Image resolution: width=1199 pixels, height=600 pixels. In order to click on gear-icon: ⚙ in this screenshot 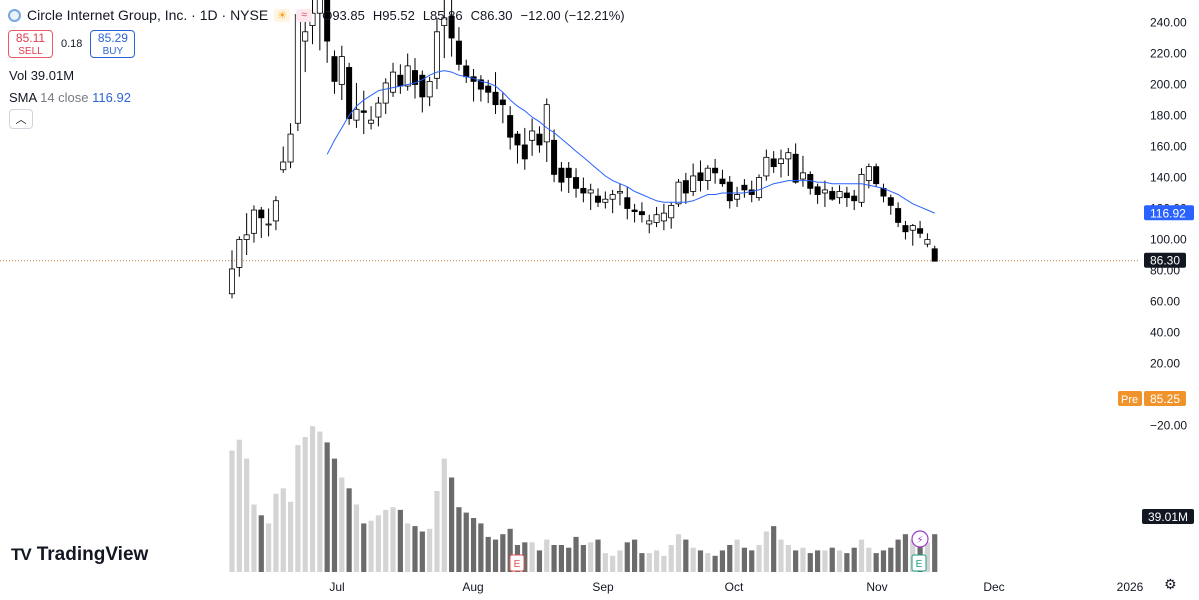, I will do `click(1170, 584)`.